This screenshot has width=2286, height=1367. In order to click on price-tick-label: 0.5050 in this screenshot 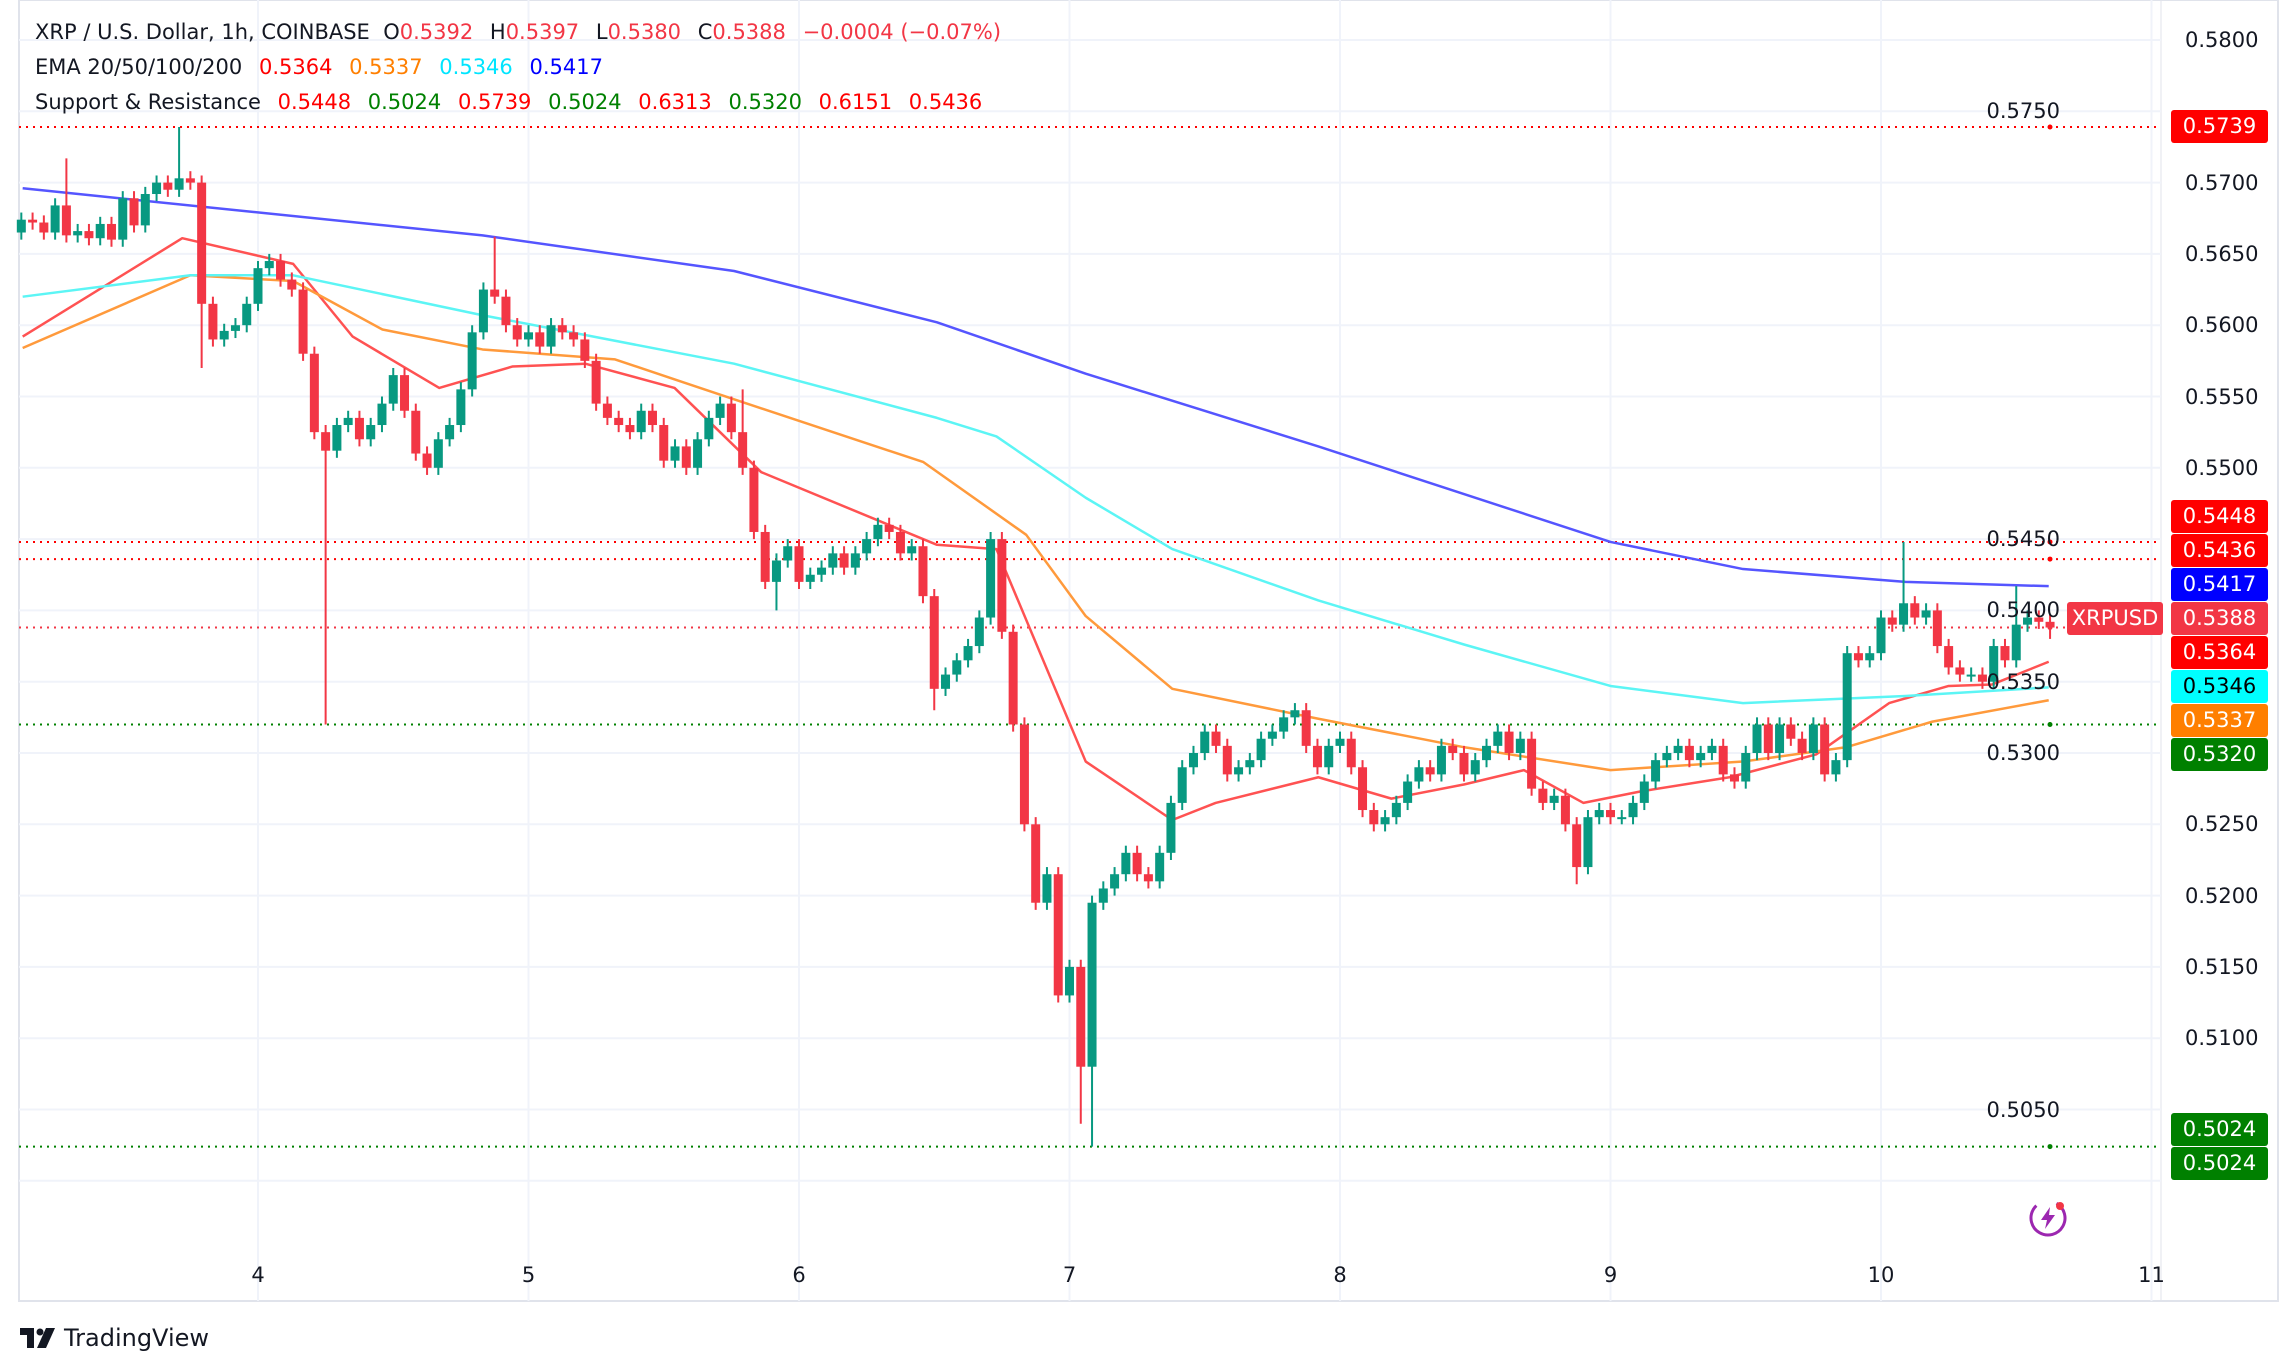, I will do `click(2023, 1109)`.